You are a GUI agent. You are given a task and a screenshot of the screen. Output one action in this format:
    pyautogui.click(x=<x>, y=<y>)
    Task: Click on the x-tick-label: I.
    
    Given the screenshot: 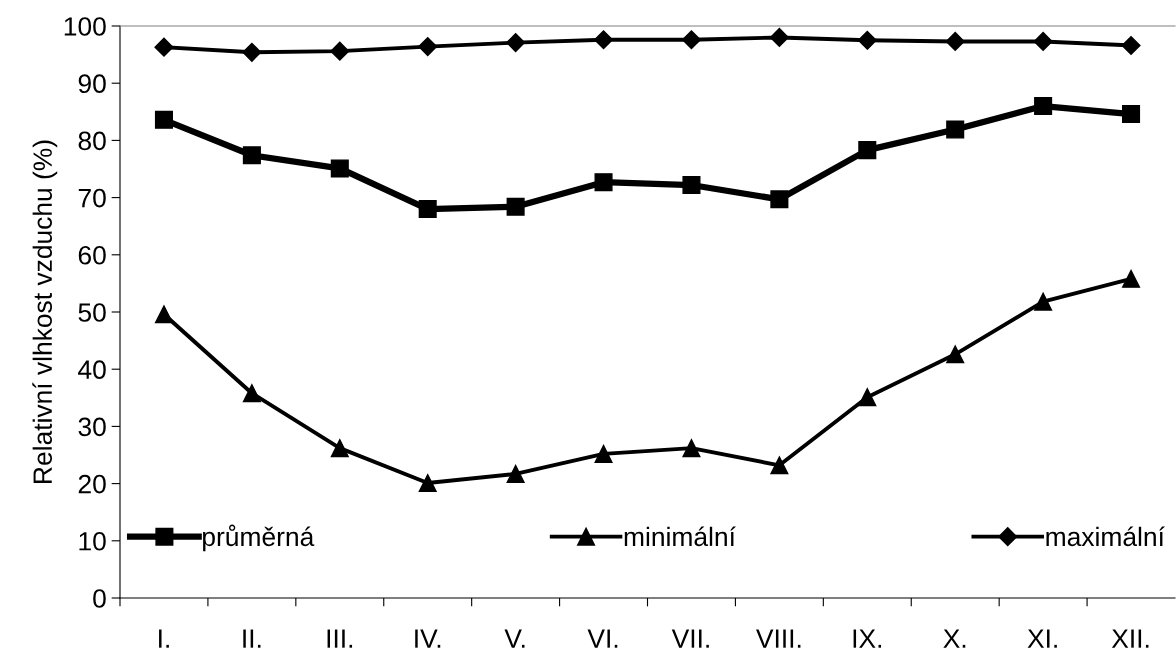 What is the action you would take?
    pyautogui.click(x=164, y=638)
    